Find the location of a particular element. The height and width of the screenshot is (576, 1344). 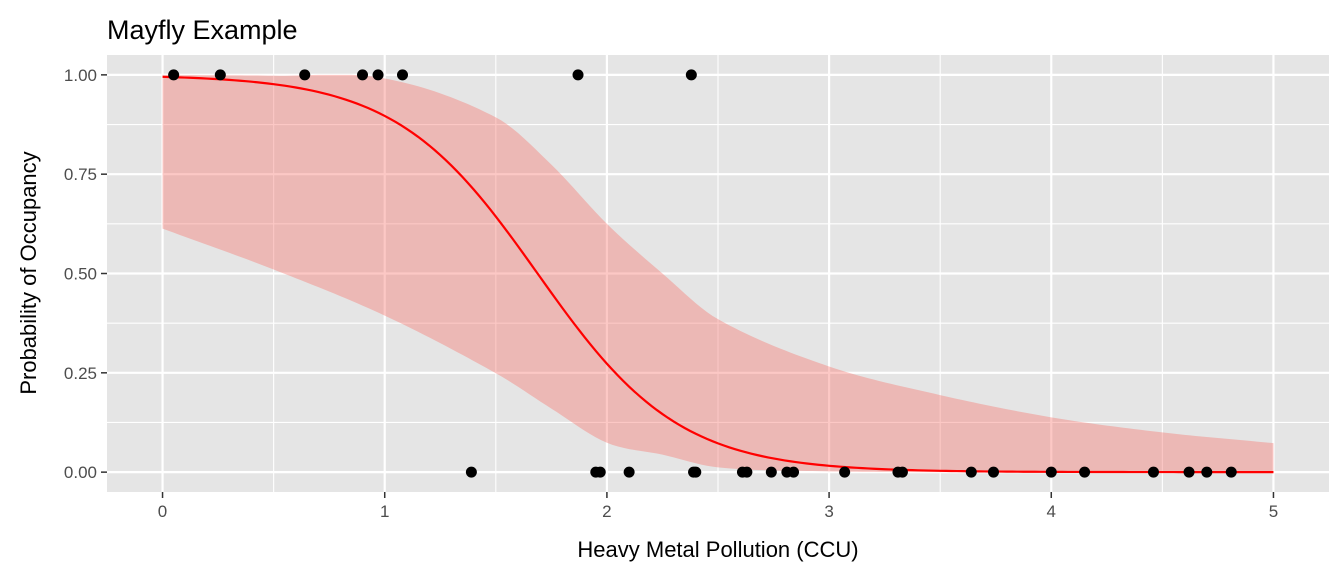

x-tick-label: 1 is located at coordinates (384, 511).